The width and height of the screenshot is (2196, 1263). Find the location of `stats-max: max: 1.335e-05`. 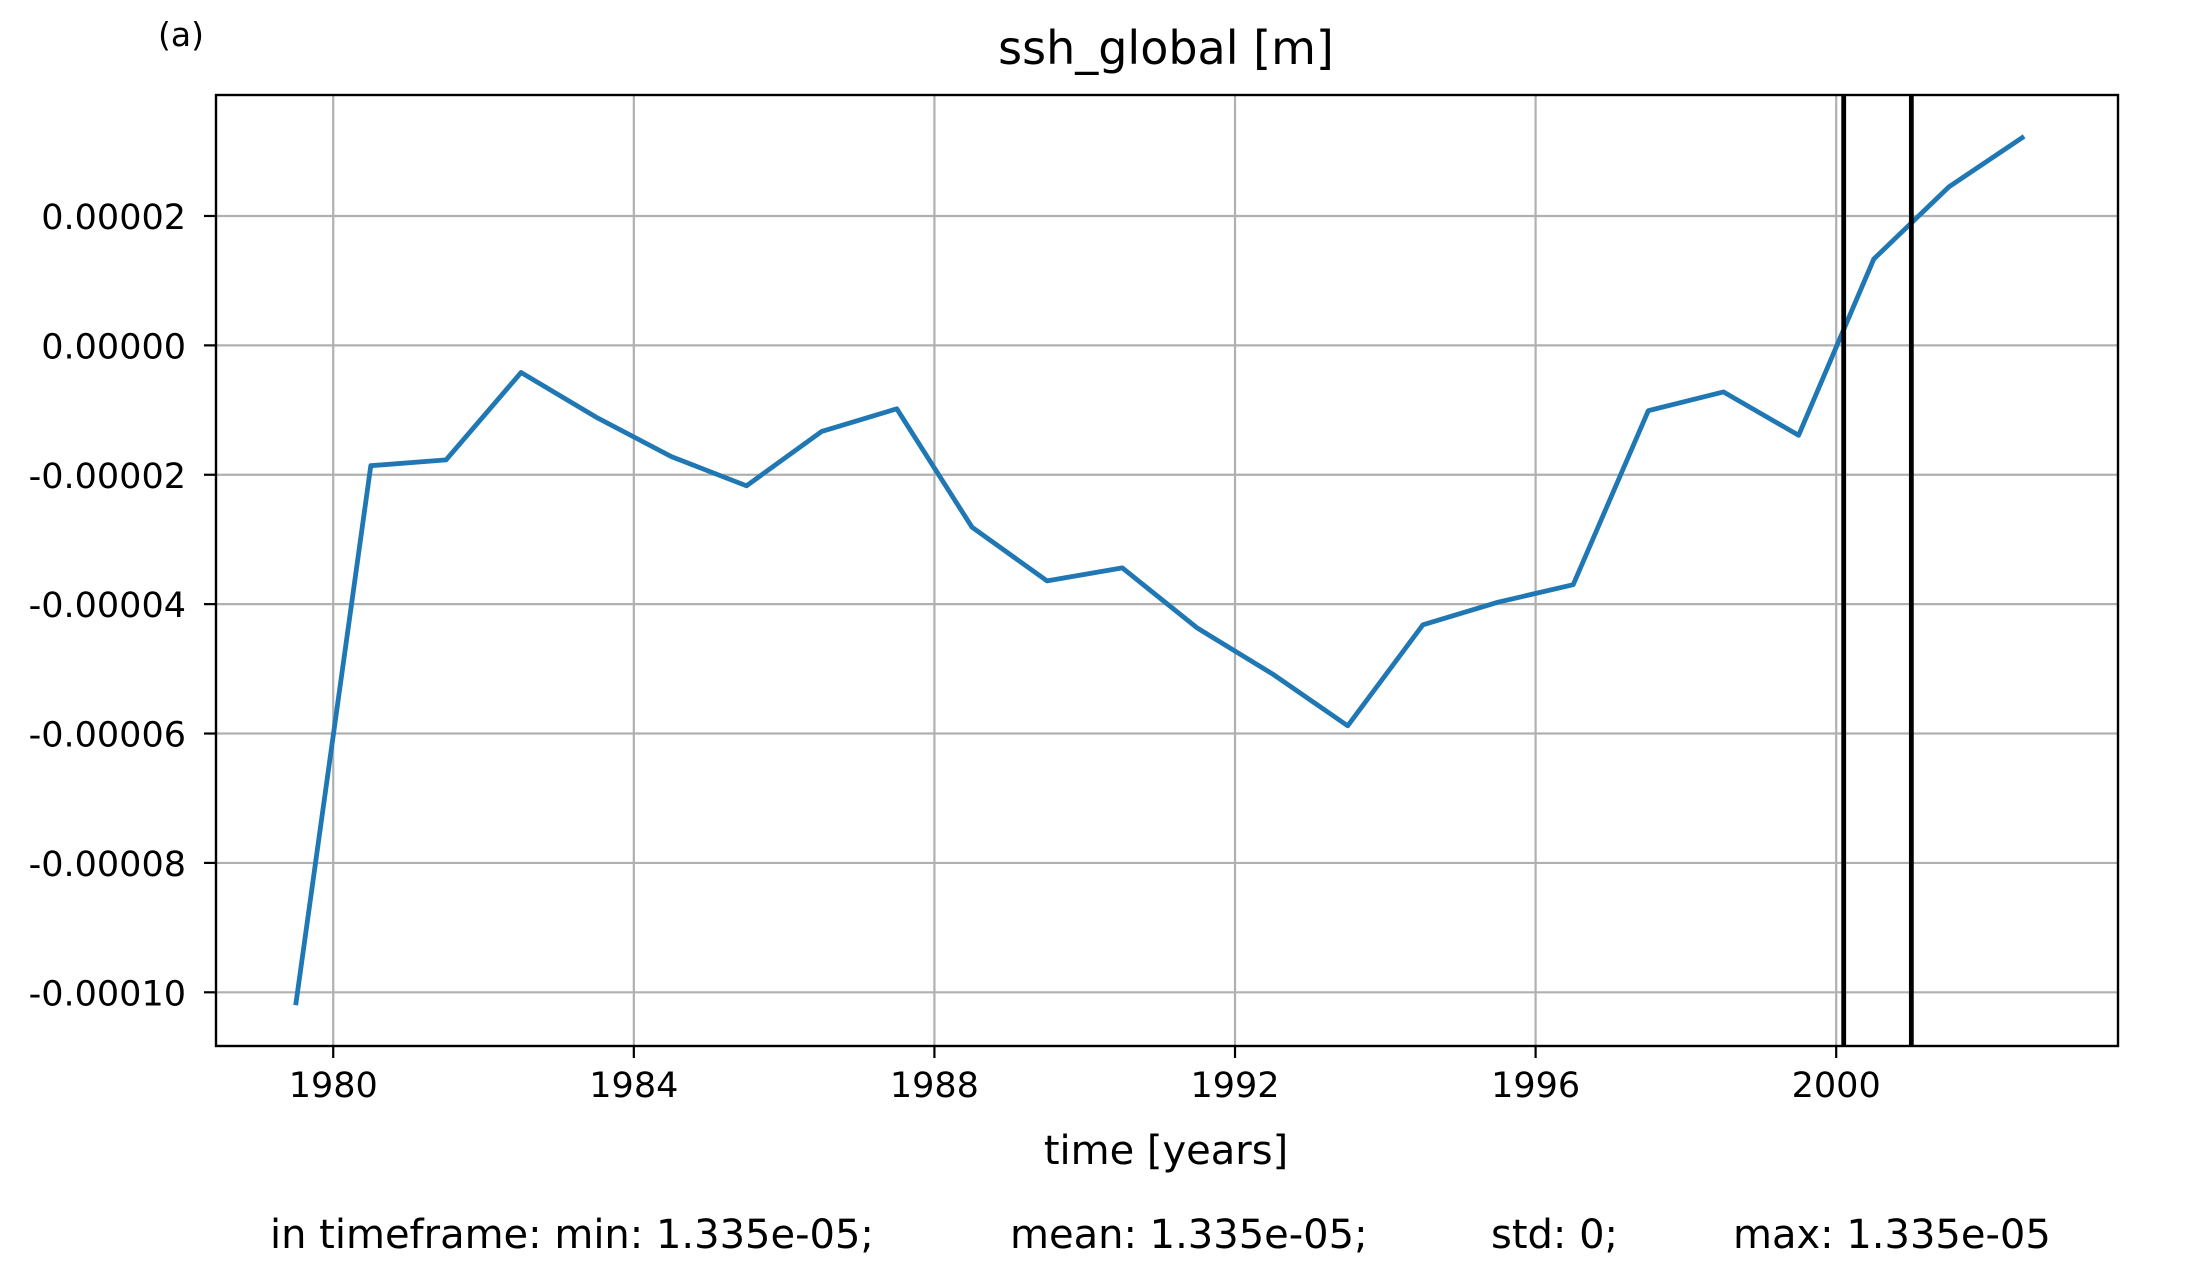

stats-max: max: 1.335e-05 is located at coordinates (1892, 1235).